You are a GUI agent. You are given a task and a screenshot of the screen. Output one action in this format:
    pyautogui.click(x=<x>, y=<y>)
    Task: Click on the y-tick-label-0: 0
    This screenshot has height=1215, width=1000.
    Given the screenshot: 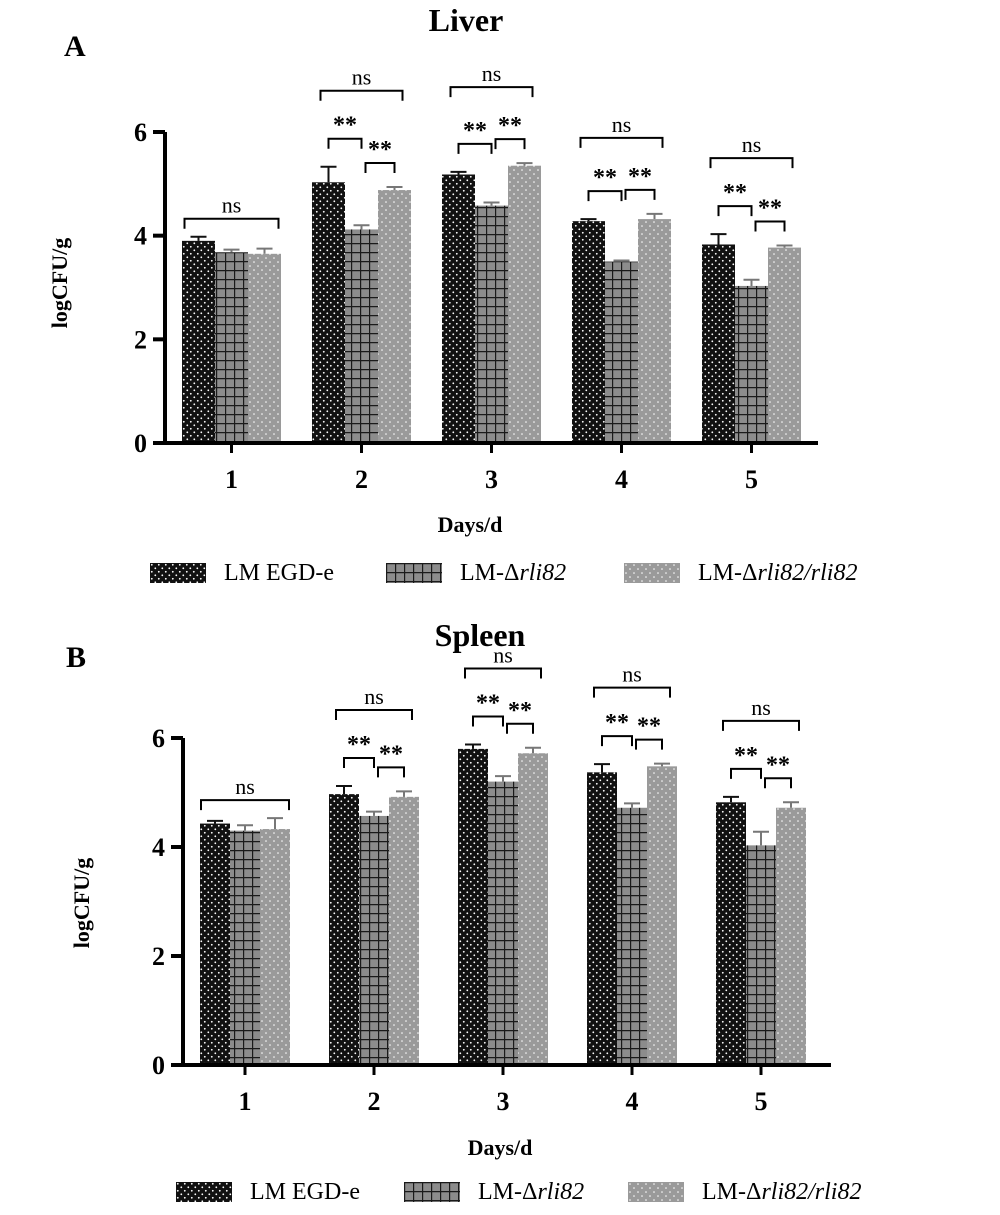 What is the action you would take?
    pyautogui.click(x=158, y=1065)
    